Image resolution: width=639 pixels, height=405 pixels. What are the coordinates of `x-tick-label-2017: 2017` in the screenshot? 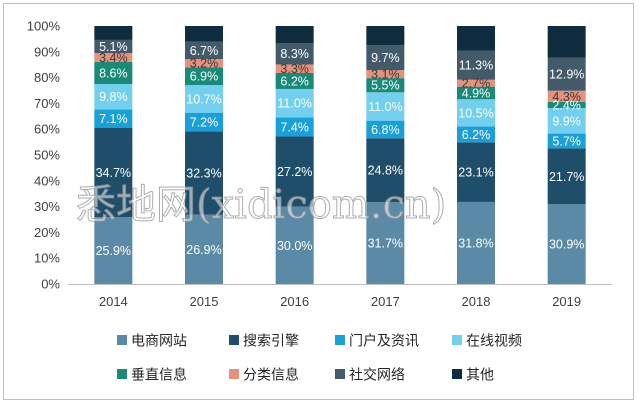 It's located at (385, 301).